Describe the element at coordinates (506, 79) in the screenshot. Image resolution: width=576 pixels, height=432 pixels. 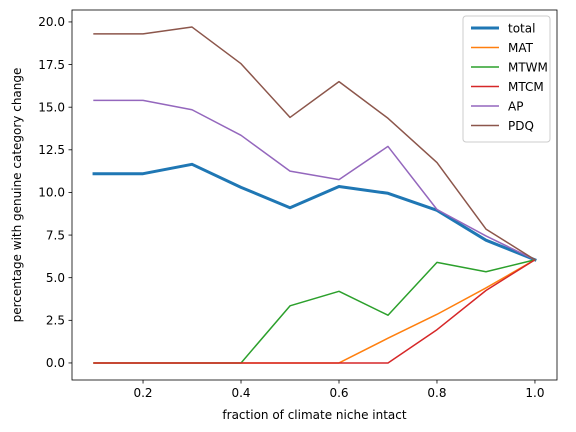
I see `legend: total MAT MTWM MTCM AP PDQ` at that location.